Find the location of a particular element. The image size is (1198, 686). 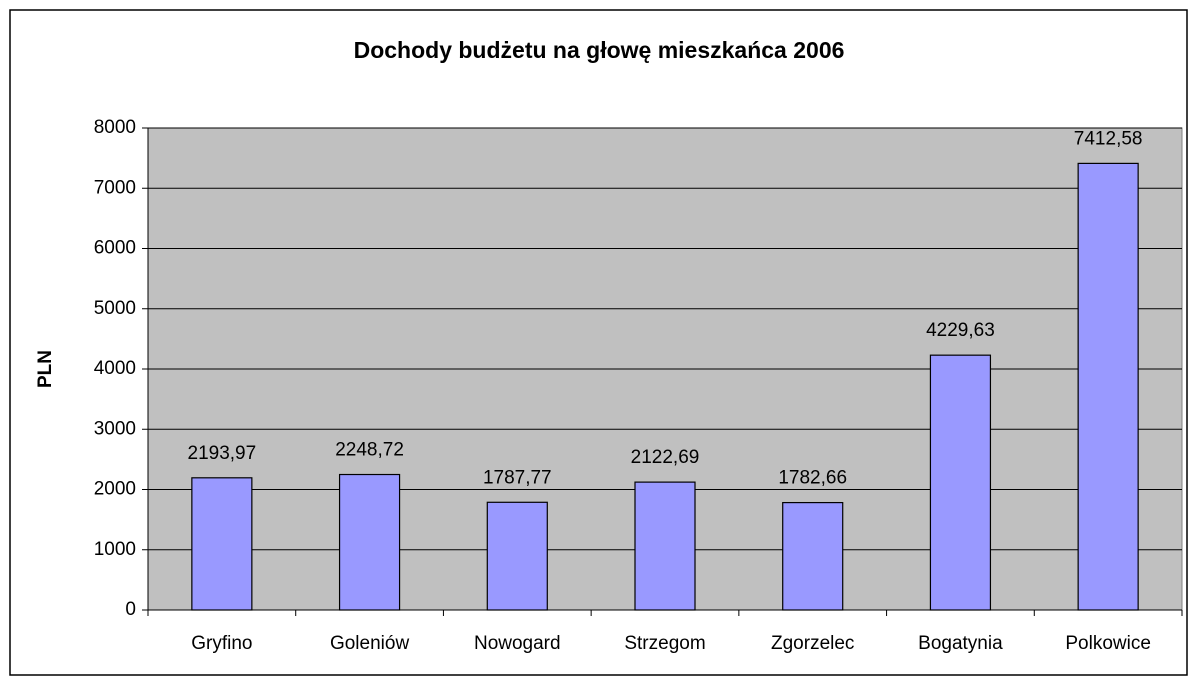

value-label: 4229,63 is located at coordinates (960, 330).